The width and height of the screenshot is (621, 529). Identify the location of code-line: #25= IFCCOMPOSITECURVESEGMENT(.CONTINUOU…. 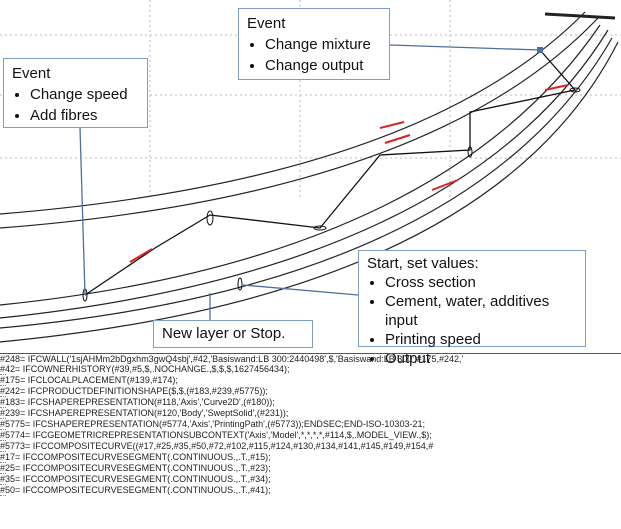
(135, 468).